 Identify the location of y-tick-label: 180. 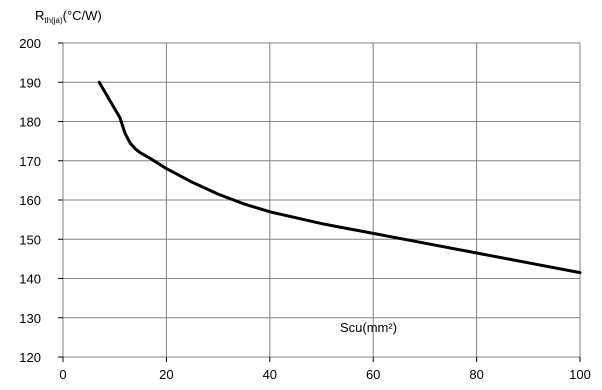
(30, 122).